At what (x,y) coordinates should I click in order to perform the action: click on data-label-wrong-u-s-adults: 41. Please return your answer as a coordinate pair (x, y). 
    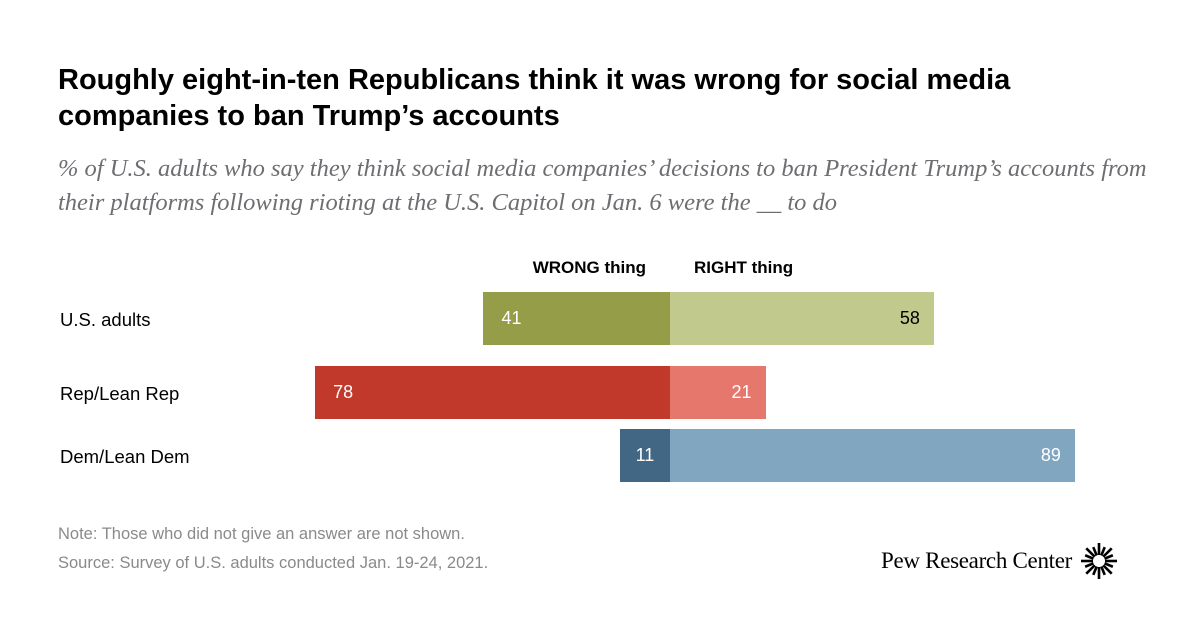
    Looking at the image, I should click on (511, 318).